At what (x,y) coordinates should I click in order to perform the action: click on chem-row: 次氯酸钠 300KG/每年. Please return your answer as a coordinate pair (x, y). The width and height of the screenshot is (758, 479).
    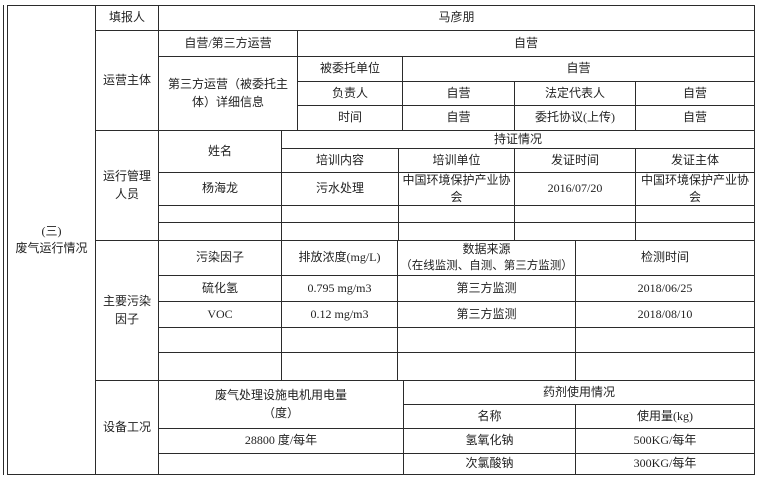
    Looking at the image, I should click on (579, 464).